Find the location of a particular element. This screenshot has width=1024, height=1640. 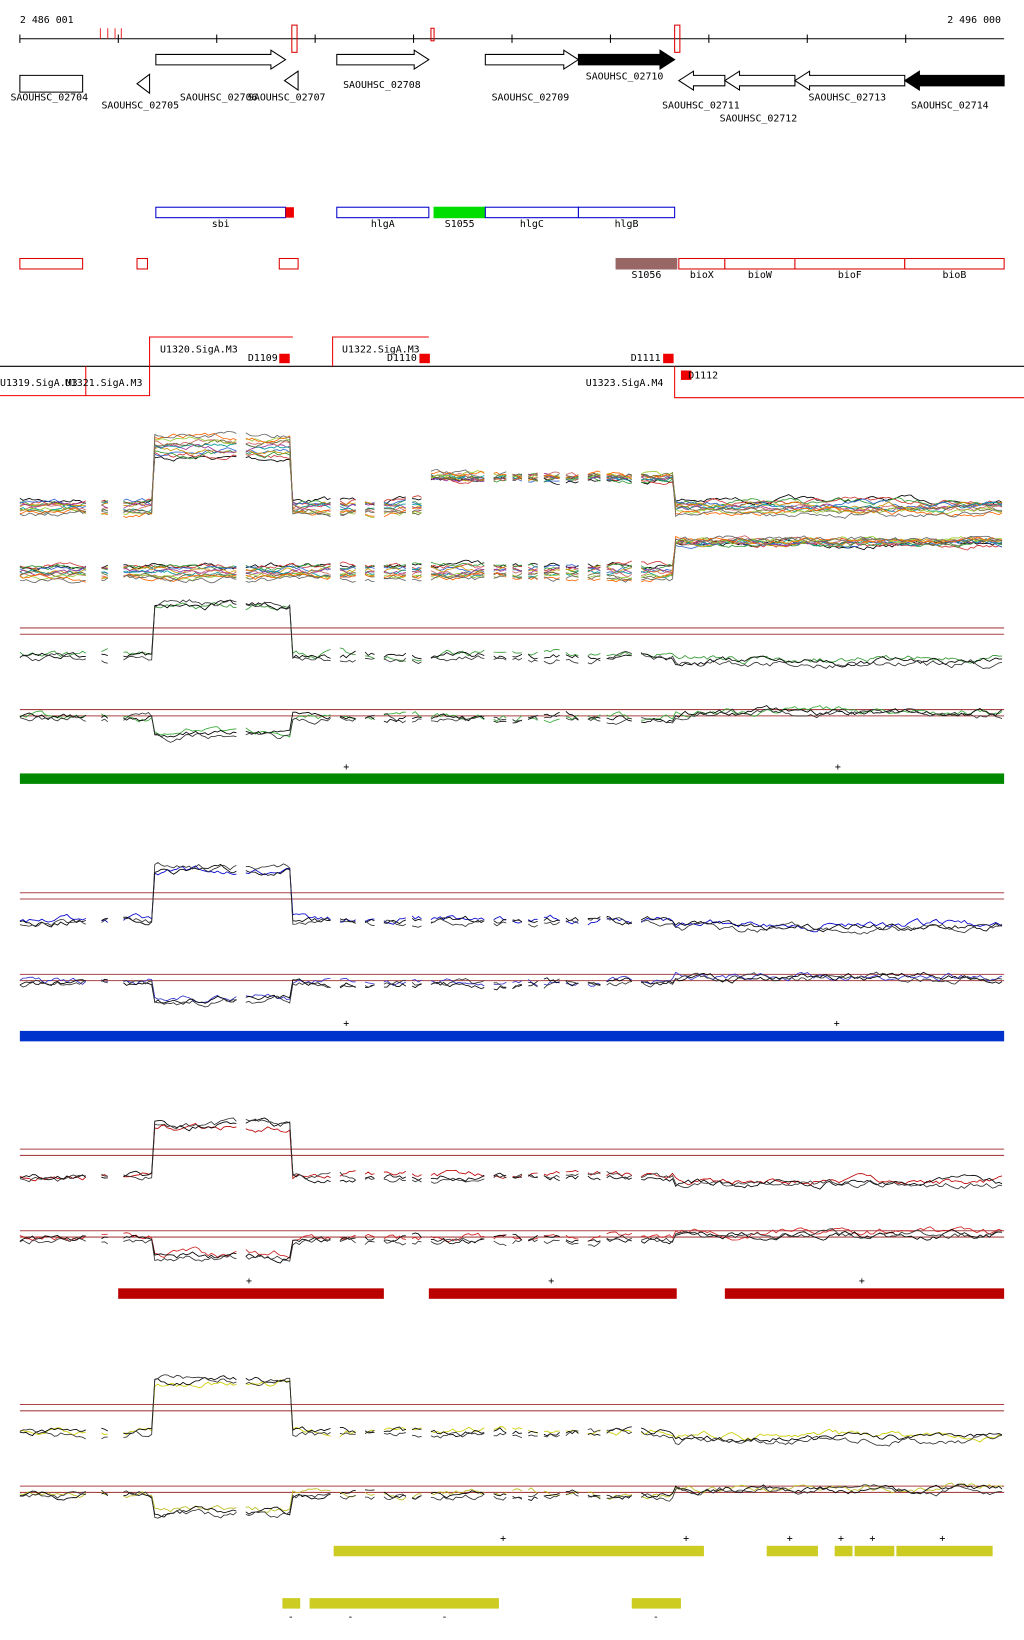

end-coordinate: 2 496 000 is located at coordinates (974, 20).